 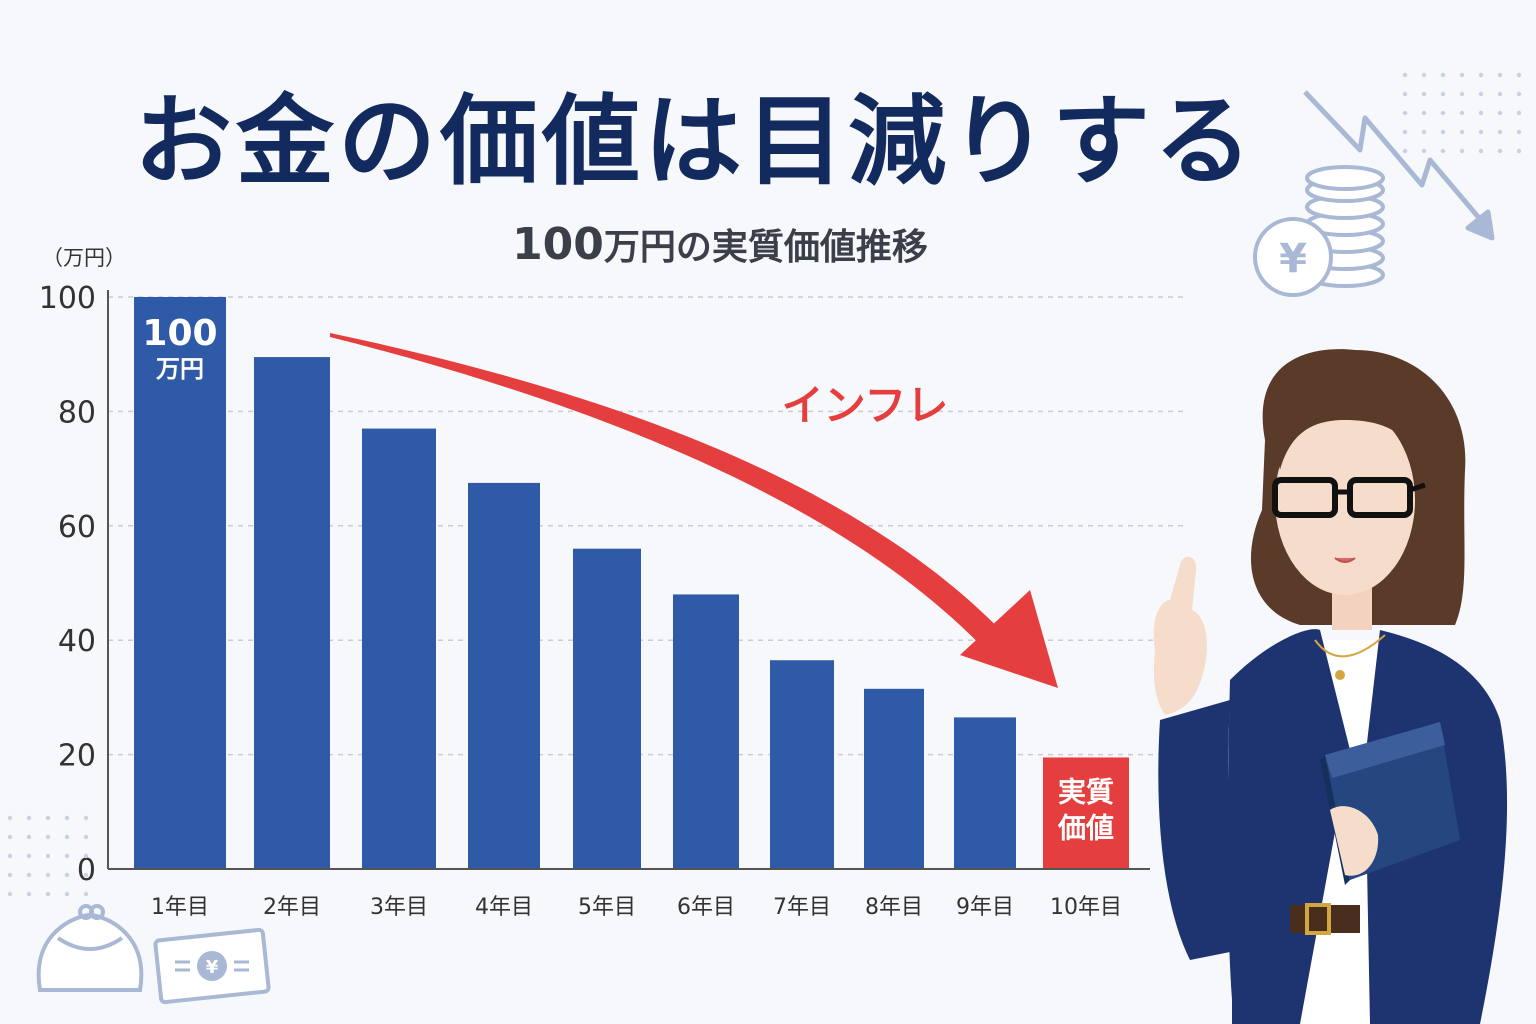 I want to click on bar-data-label: 万円, so click(x=180, y=369).